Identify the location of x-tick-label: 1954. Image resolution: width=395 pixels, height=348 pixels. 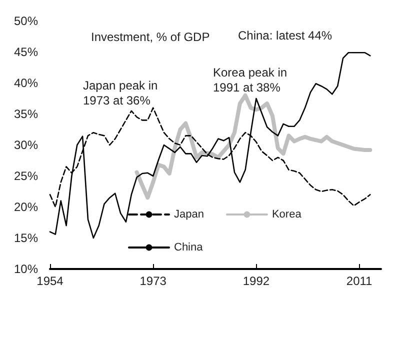
(50, 281).